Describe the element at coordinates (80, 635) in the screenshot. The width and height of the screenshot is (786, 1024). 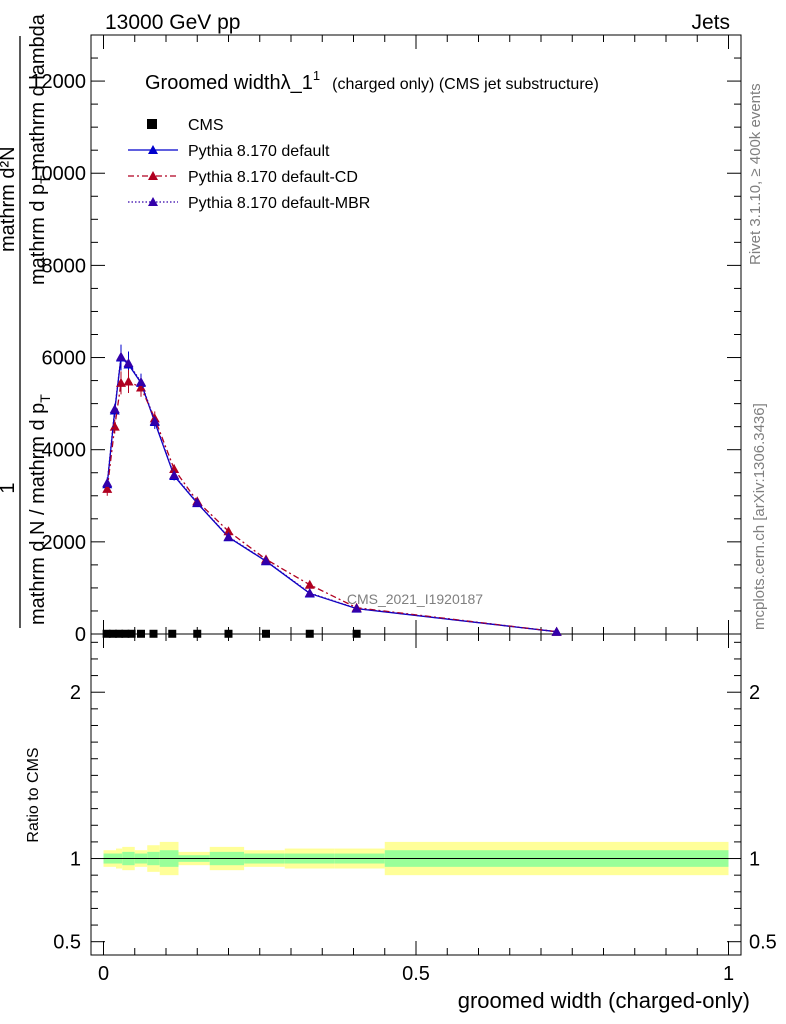
I see `y-tick-label: 0` at that location.